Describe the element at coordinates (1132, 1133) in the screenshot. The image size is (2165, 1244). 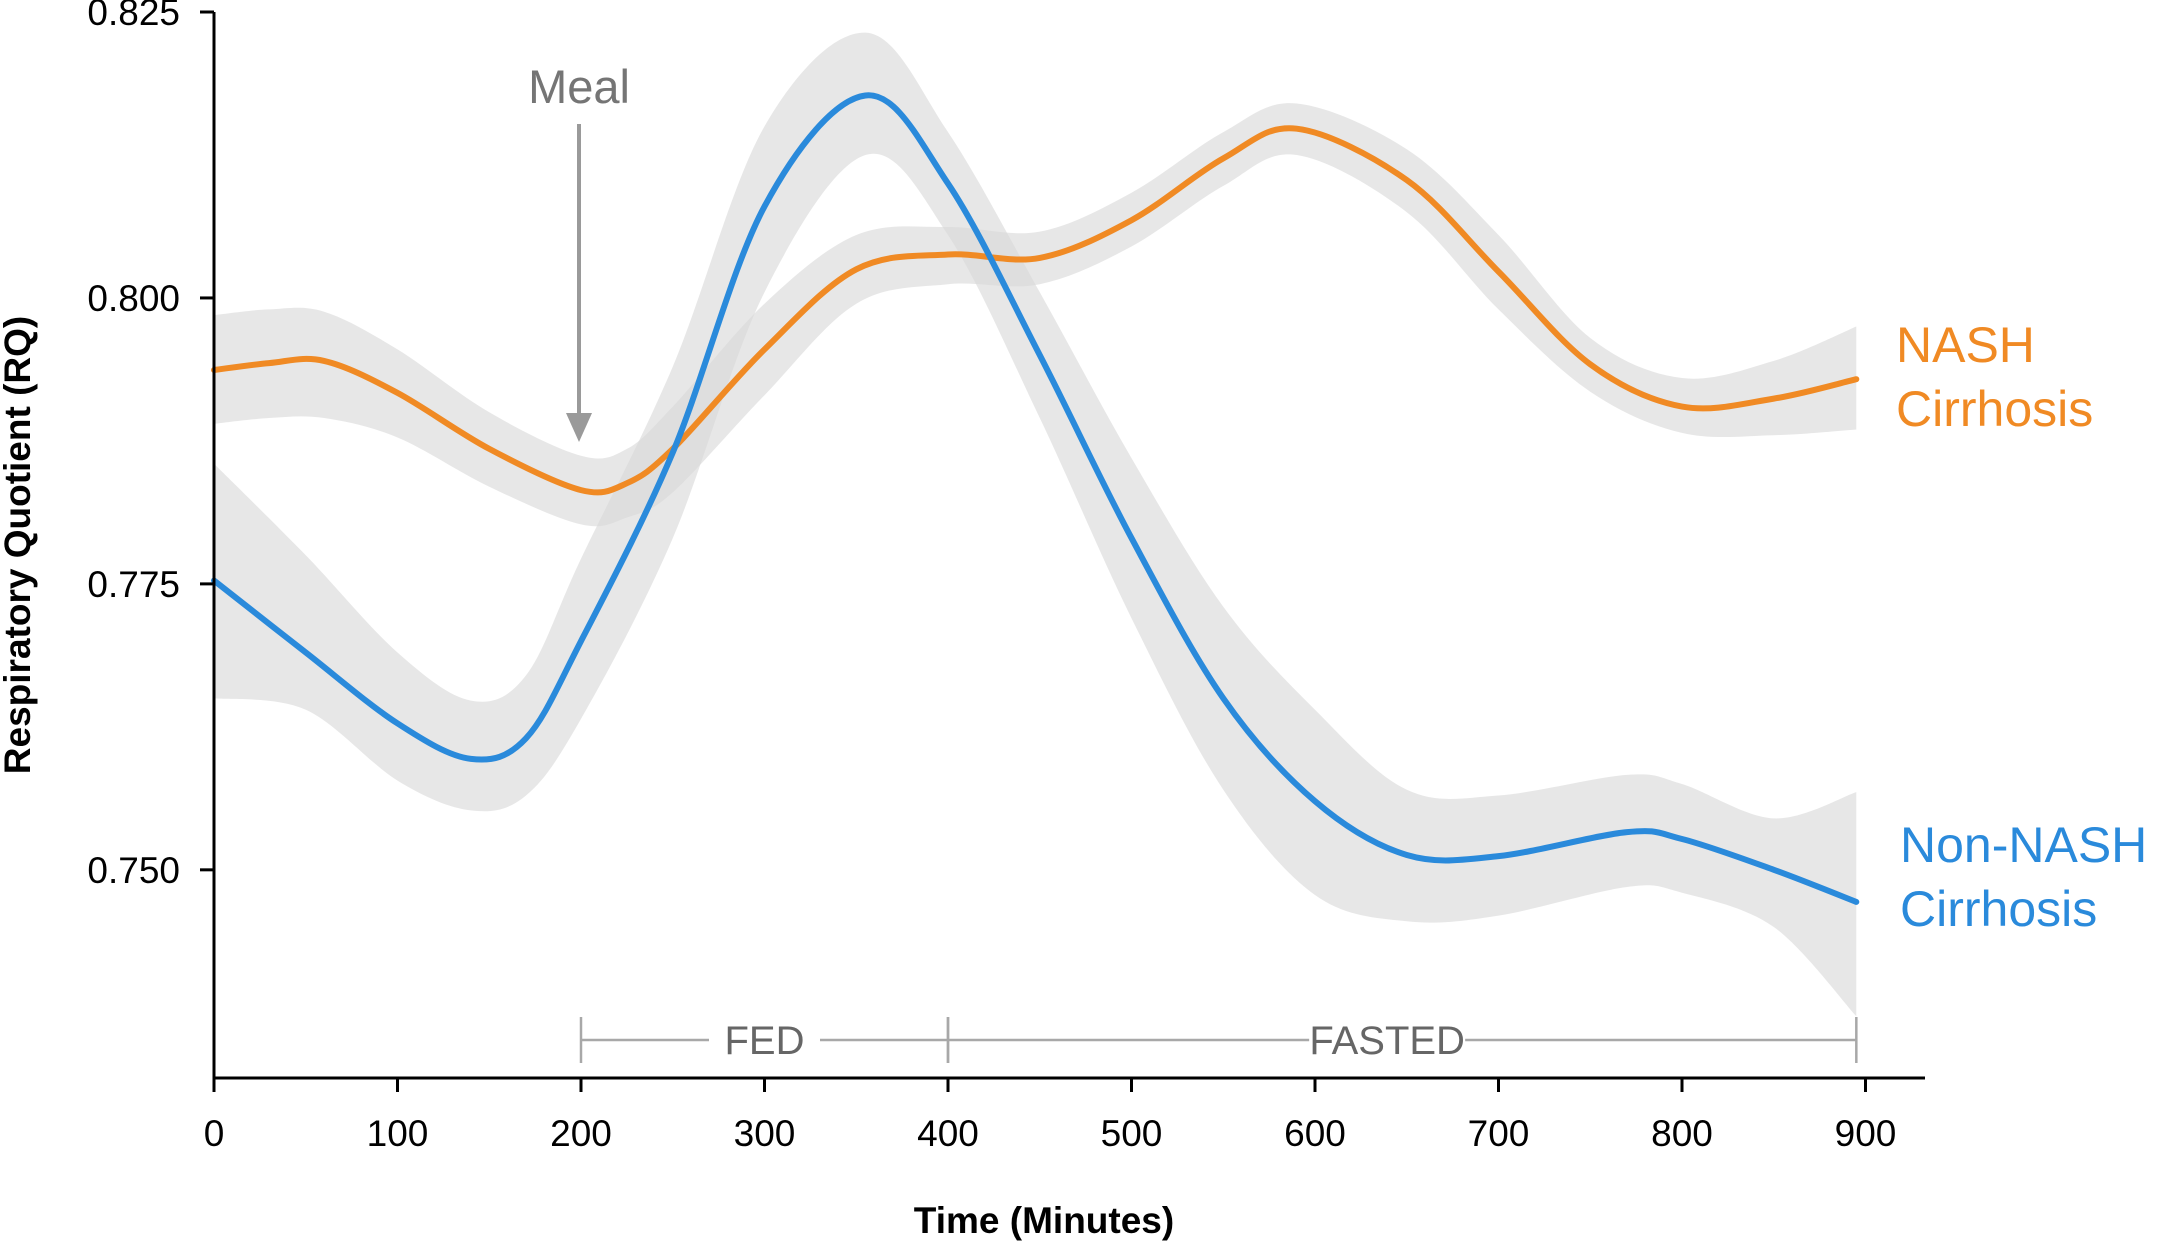
I see `x-tick-label: 500` at that location.